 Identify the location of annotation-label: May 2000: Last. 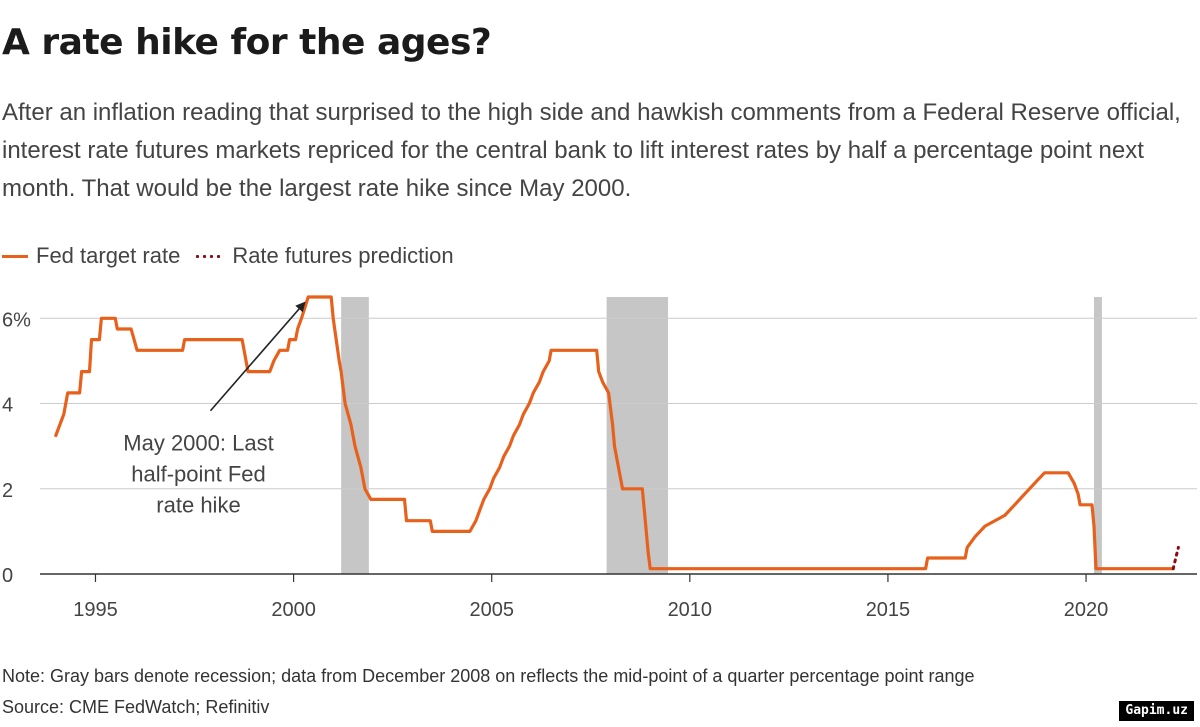
(198, 443).